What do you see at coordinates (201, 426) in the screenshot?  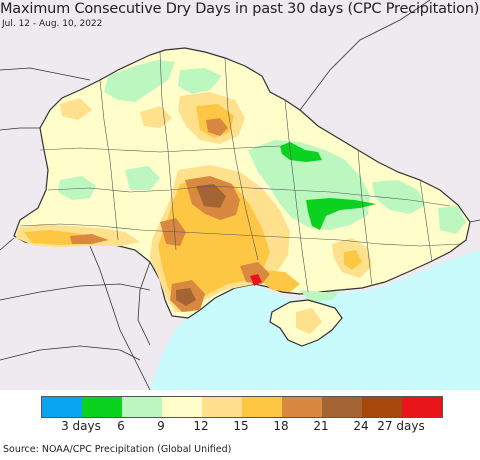 I see `legend-label: 12` at bounding box center [201, 426].